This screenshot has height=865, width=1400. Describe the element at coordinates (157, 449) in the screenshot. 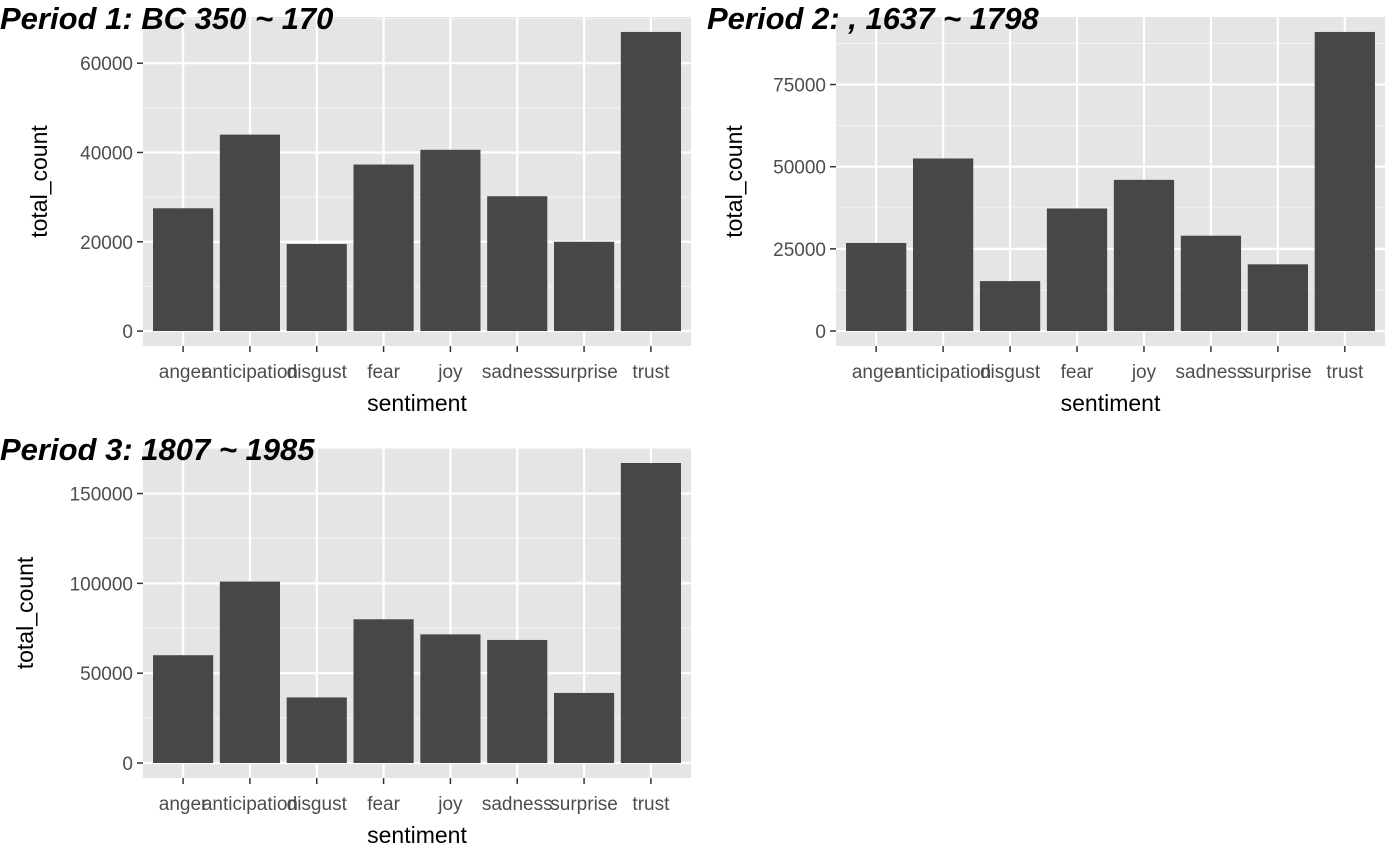

I see `chart-title: Period 3: 1807 ~ 1985` at that location.